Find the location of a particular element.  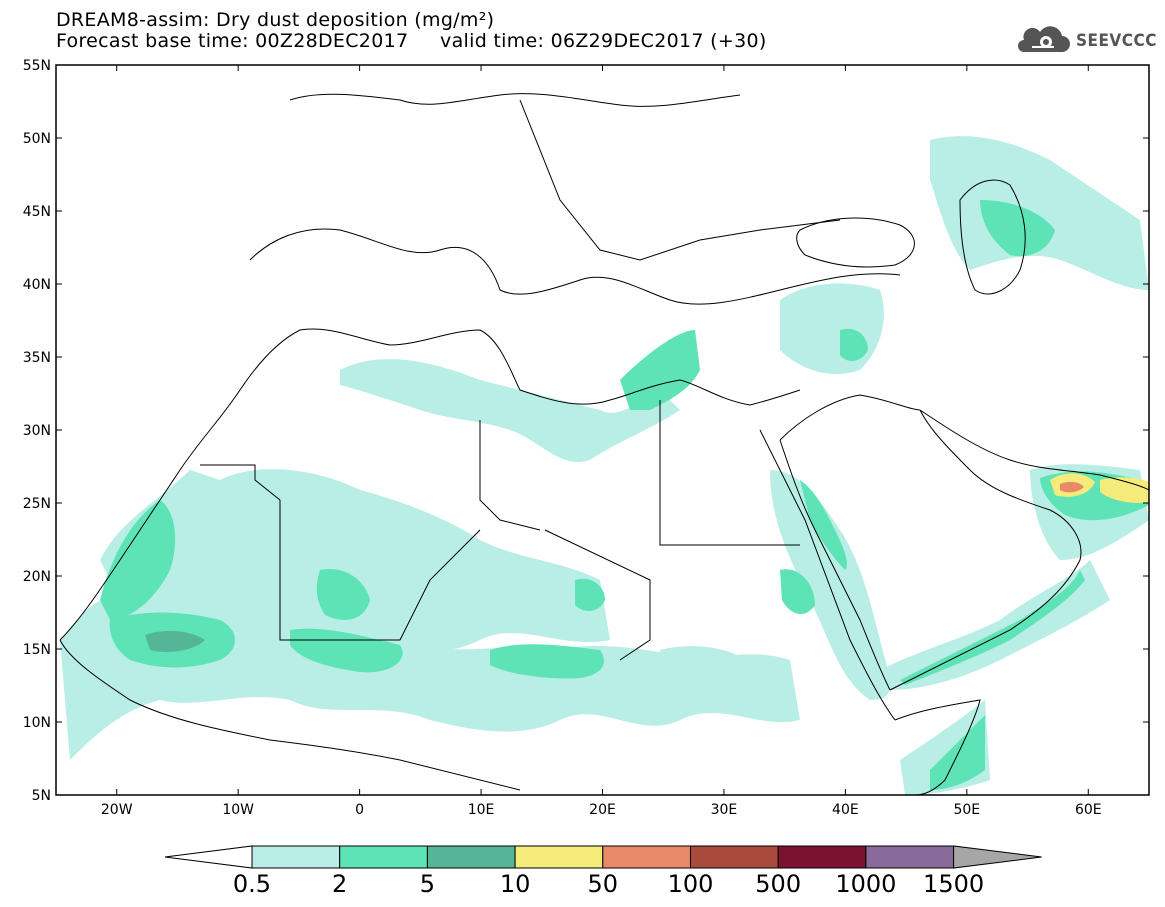

deposition-region-north-africa is located at coordinates (510, 411).